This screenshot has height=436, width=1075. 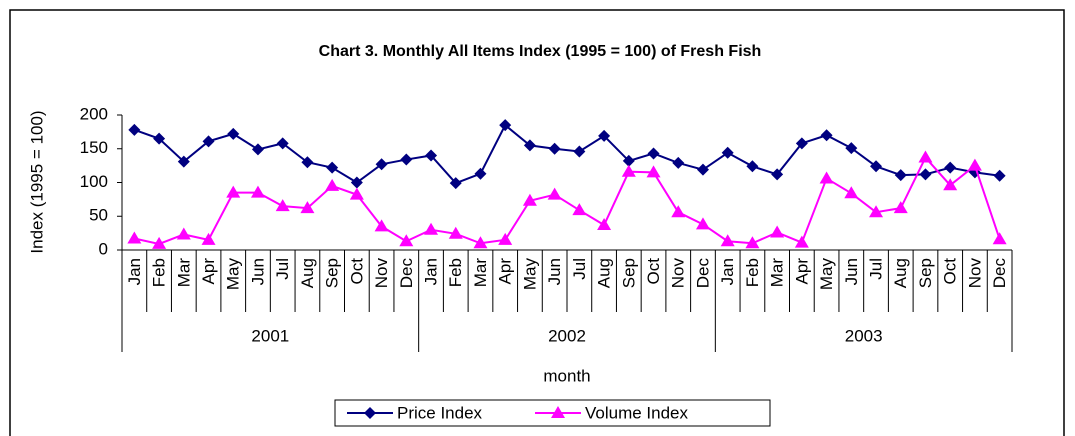 What do you see at coordinates (637, 412) in the screenshot?
I see `legend-label: Volume Index` at bounding box center [637, 412].